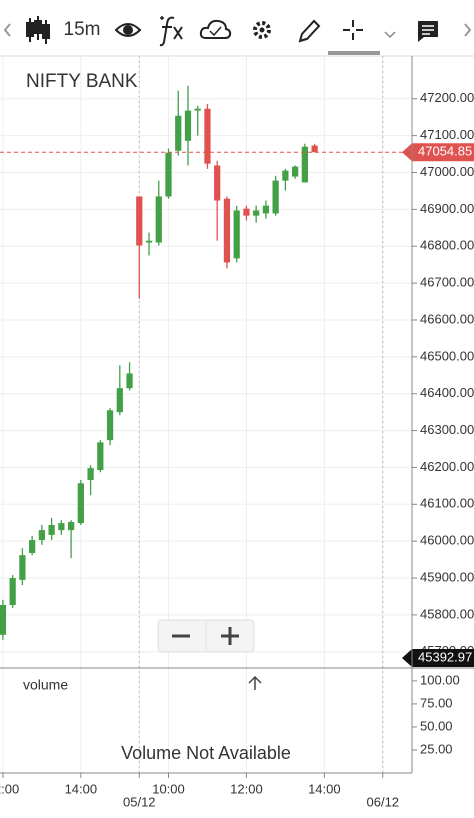 This screenshot has height=818, width=474. Describe the element at coordinates (168, 788) in the screenshot. I see `x-tick-label: 10:00` at that location.